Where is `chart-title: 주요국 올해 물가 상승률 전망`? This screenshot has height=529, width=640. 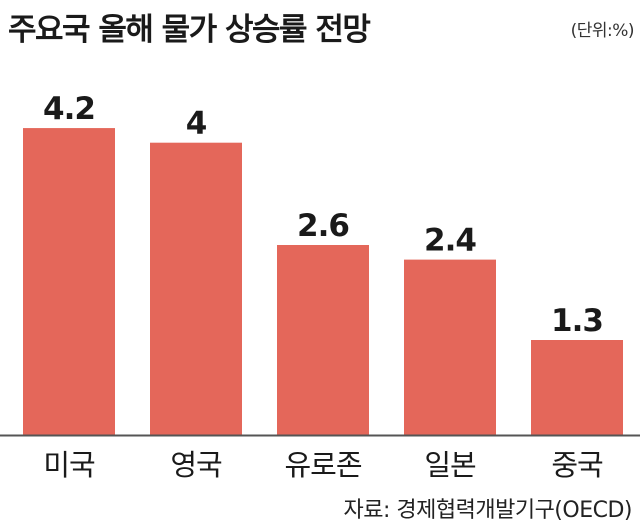
chart-title: 주요국 올해 물가 상승률 전망 is located at coordinates (189, 30).